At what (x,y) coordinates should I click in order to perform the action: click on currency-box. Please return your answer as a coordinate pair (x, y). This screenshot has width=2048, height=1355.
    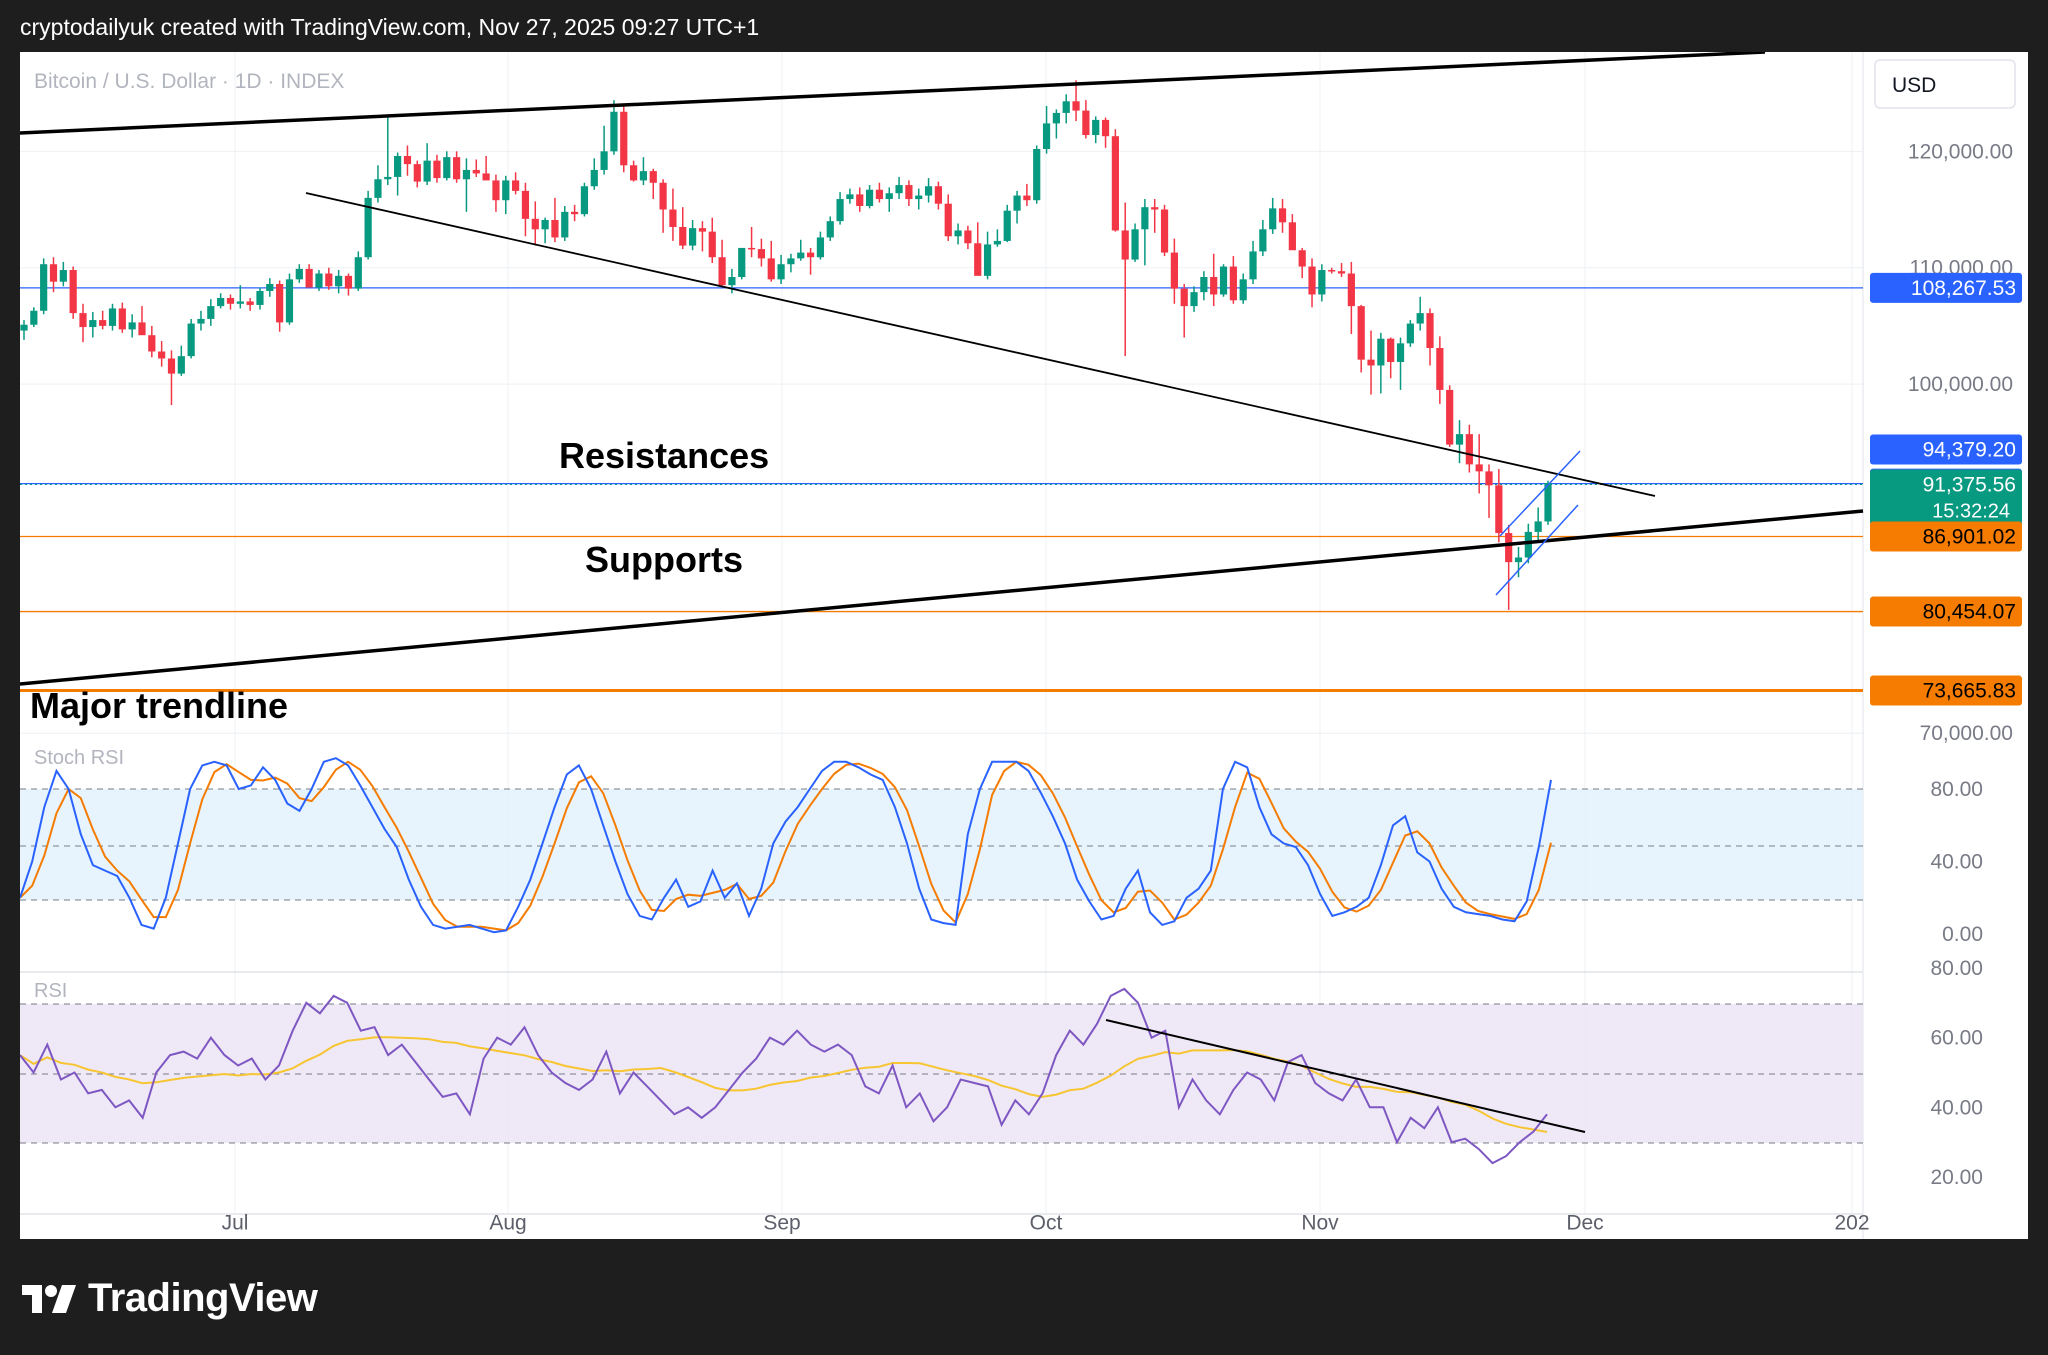
    Looking at the image, I should click on (1945, 84).